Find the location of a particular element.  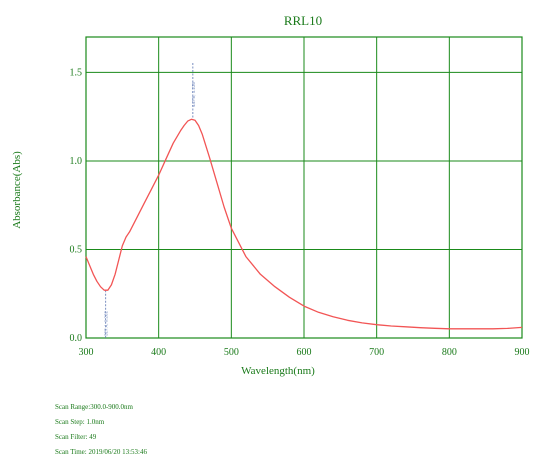

scan-range-line: Scan Range:300.0-900.0nm is located at coordinates (94, 407).